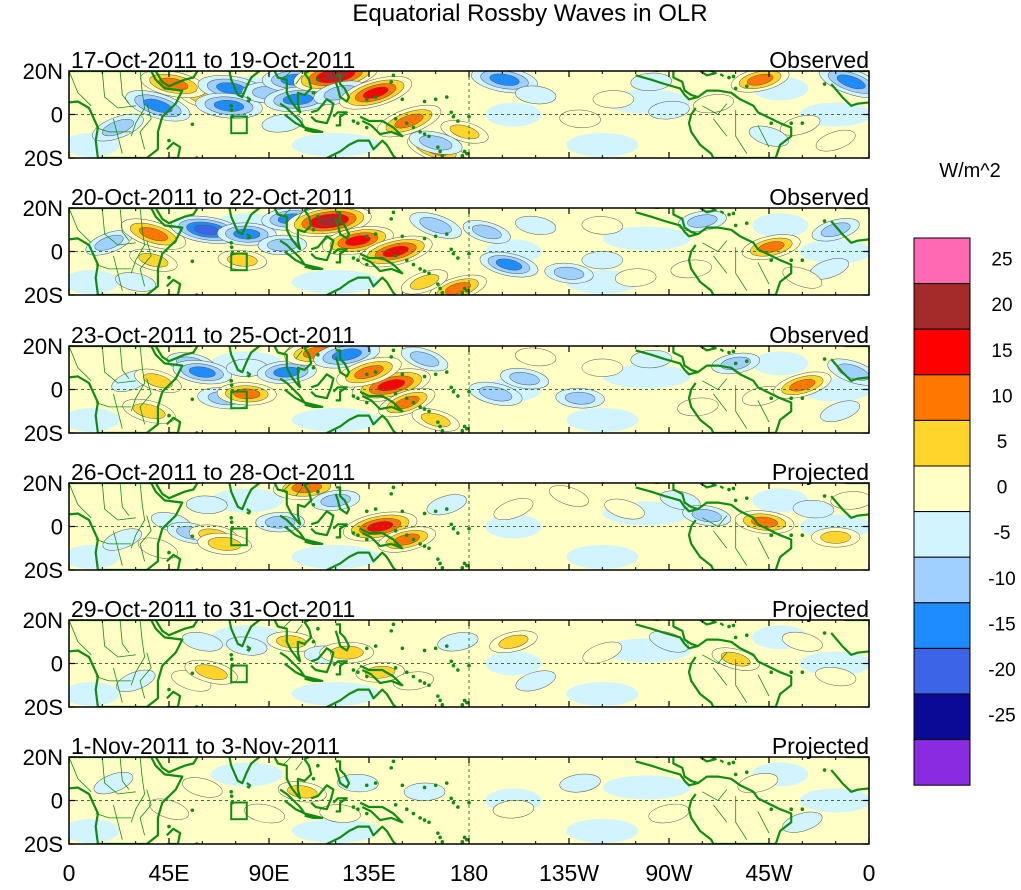 The height and width of the screenshot is (890, 1021). I want to click on colorbar-tick-label: 20, so click(1001, 305).